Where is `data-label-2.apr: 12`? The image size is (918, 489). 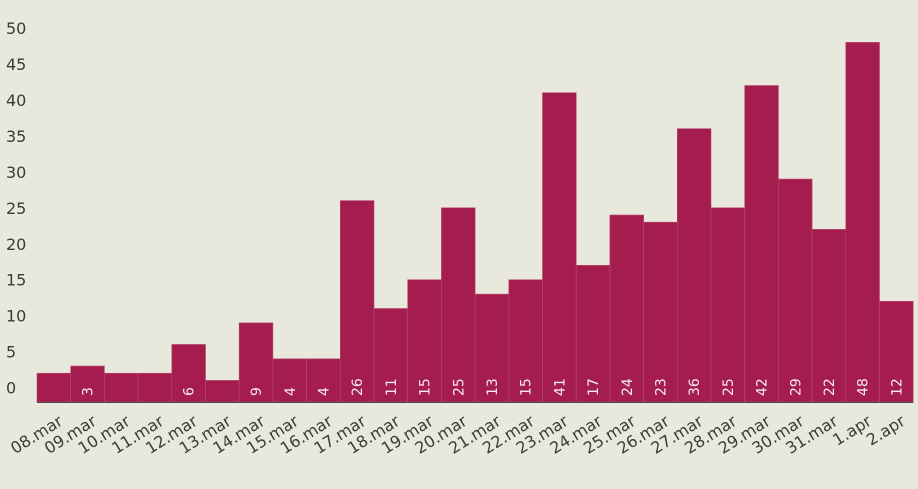 data-label-2.apr: 12 is located at coordinates (897, 387).